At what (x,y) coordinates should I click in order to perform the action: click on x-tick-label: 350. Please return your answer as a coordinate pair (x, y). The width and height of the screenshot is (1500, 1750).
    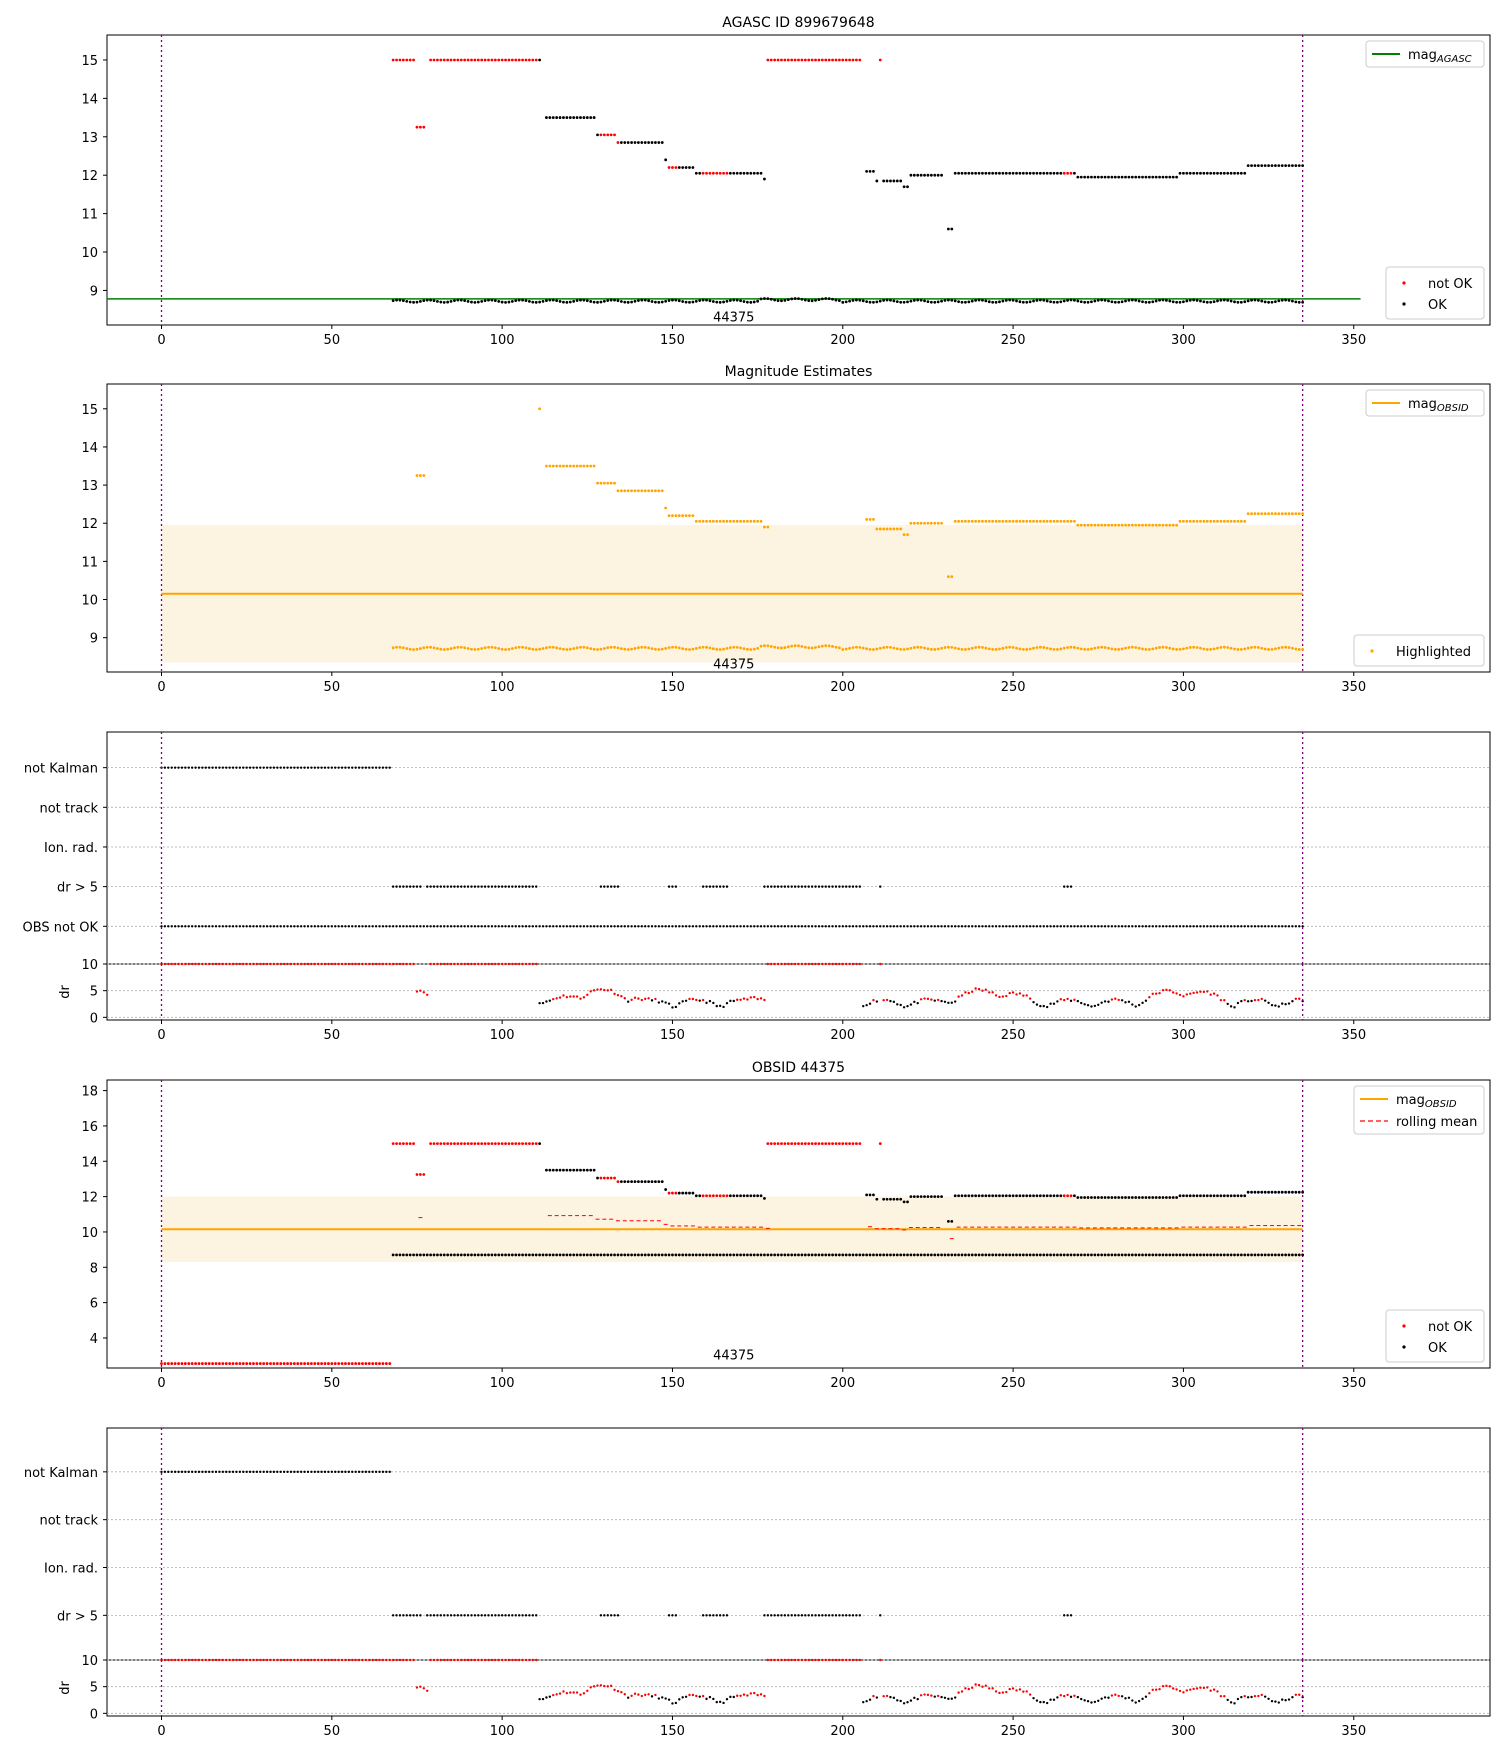
    Looking at the image, I should click on (1353, 687).